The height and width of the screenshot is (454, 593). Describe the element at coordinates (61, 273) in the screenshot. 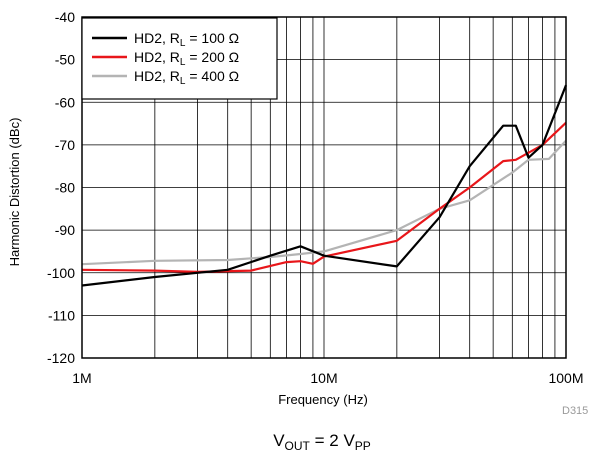

I see `y-tick-label: -100` at that location.